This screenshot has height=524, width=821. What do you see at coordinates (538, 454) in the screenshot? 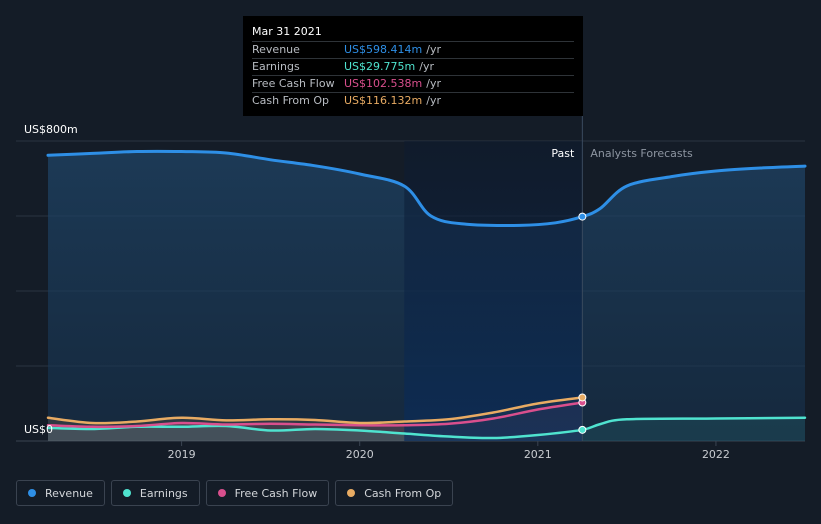
I see `x-tick-label: 2021` at bounding box center [538, 454].